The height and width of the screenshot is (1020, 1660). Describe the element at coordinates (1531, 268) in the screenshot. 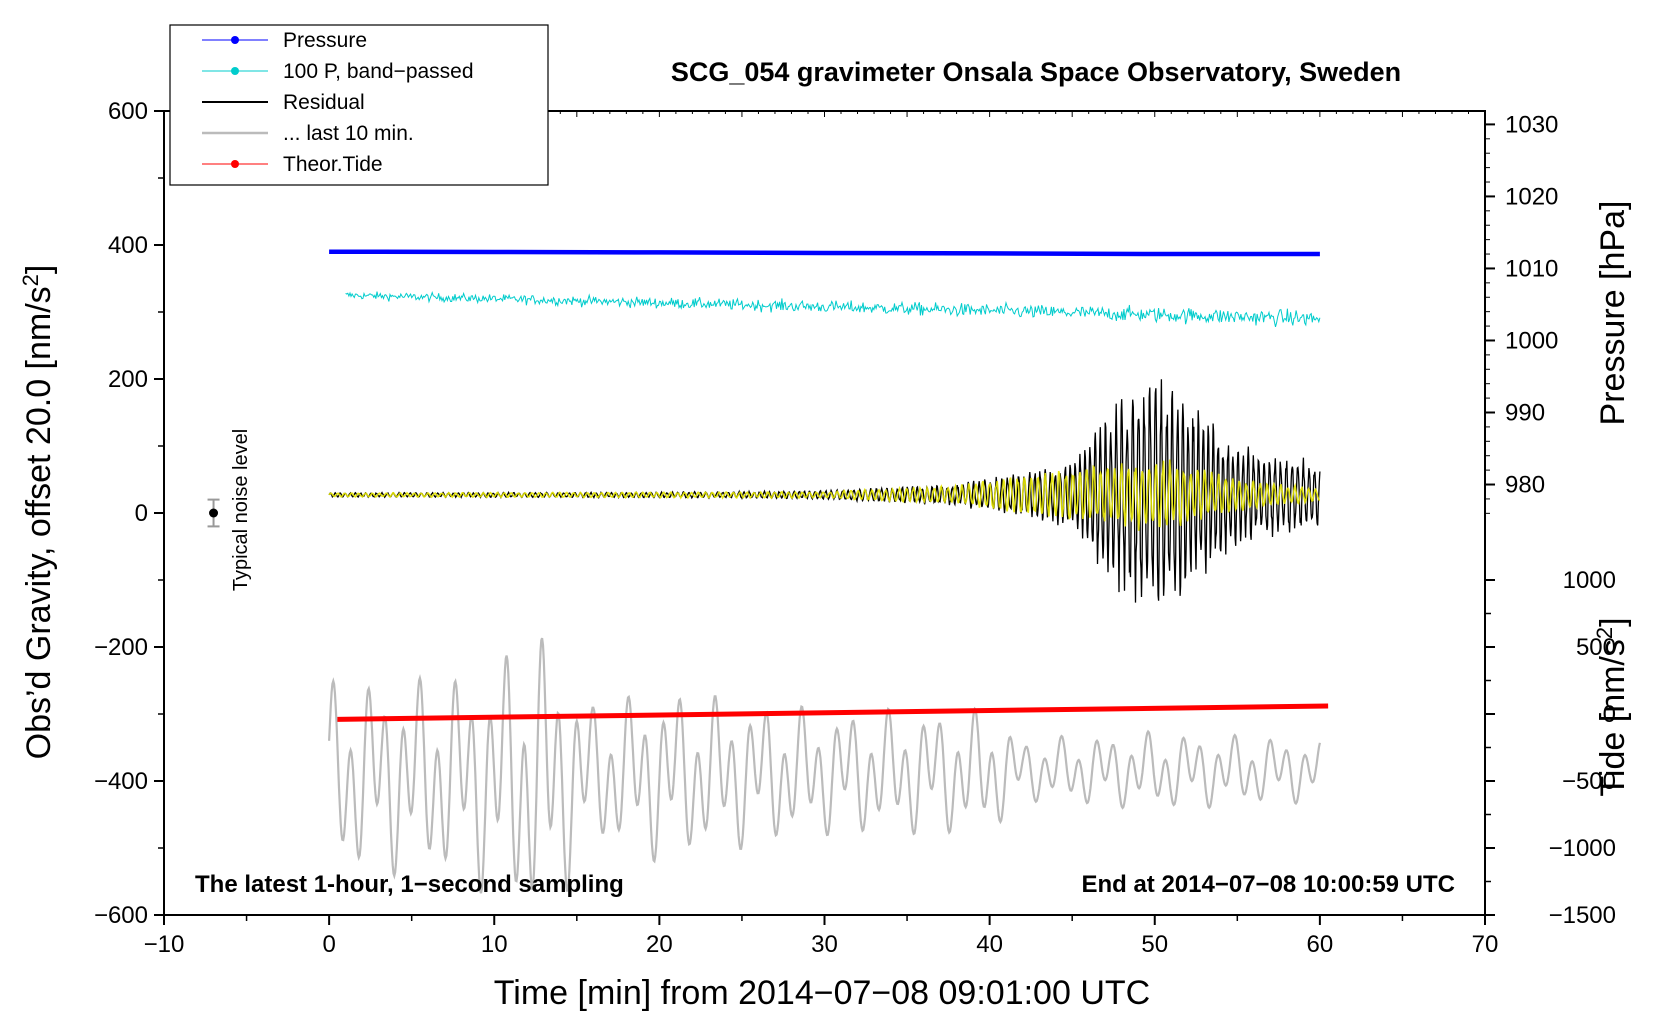

I see `pressure-tick-label: 1010` at that location.